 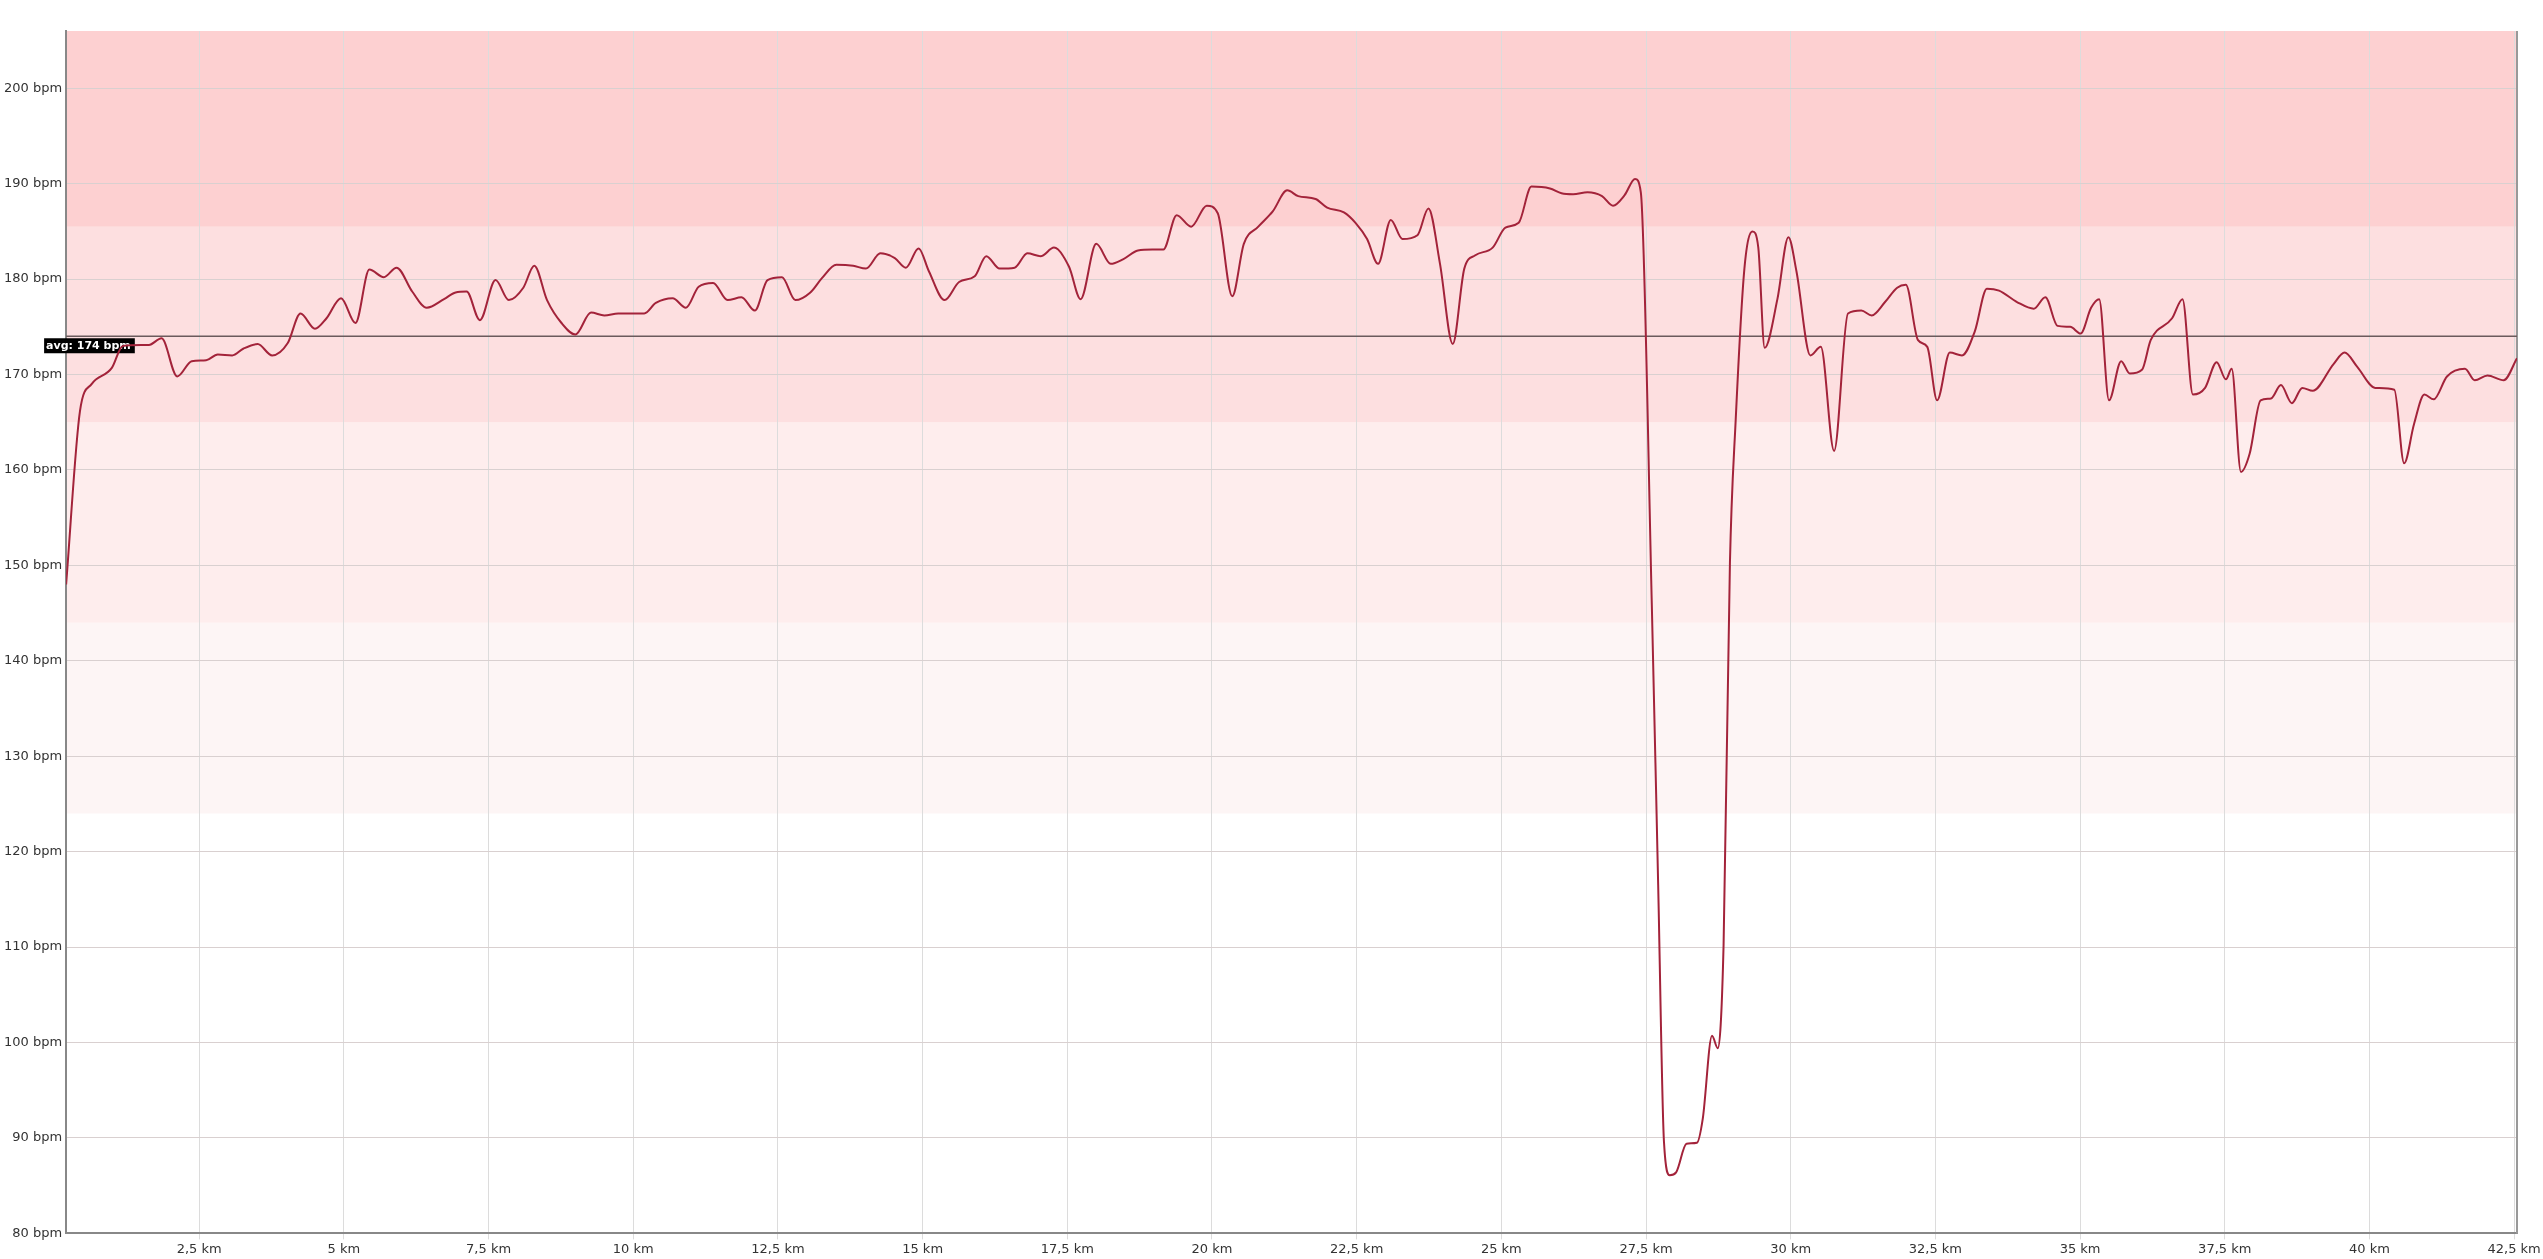 I want to click on x-tick-label: 25 km, so click(x=1501, y=1248).